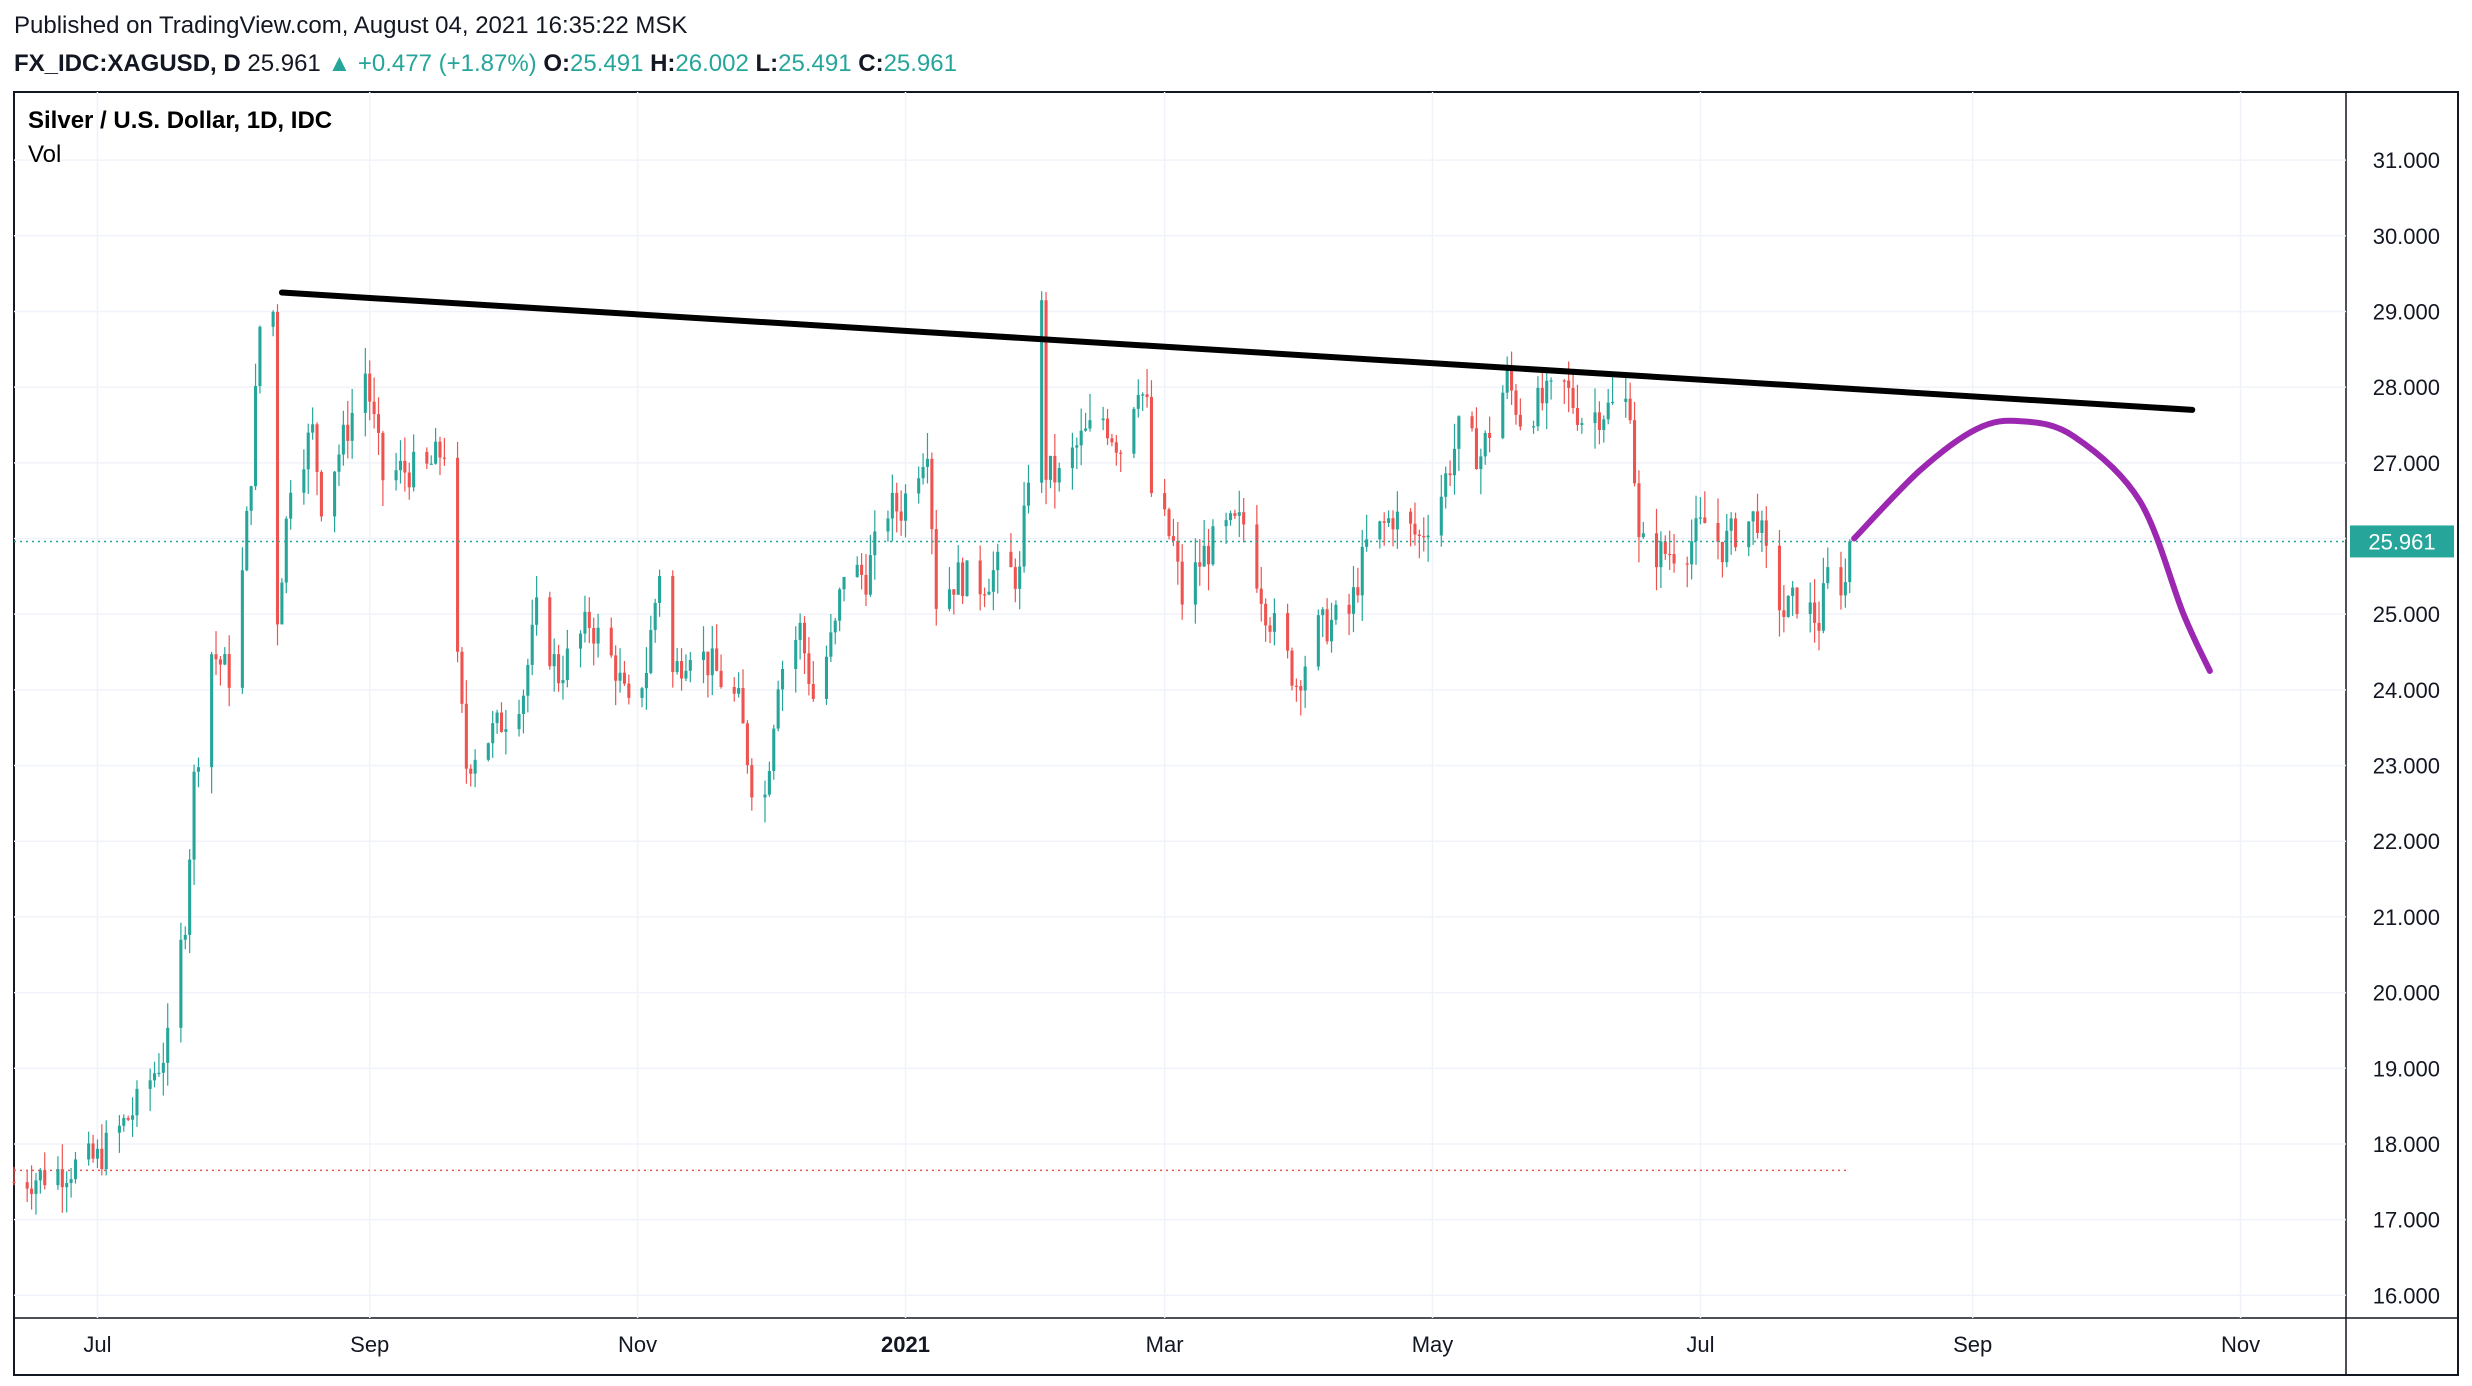 This screenshot has height=1386, width=2472. I want to click on y-tick-label: 28.000, so click(2406, 387).